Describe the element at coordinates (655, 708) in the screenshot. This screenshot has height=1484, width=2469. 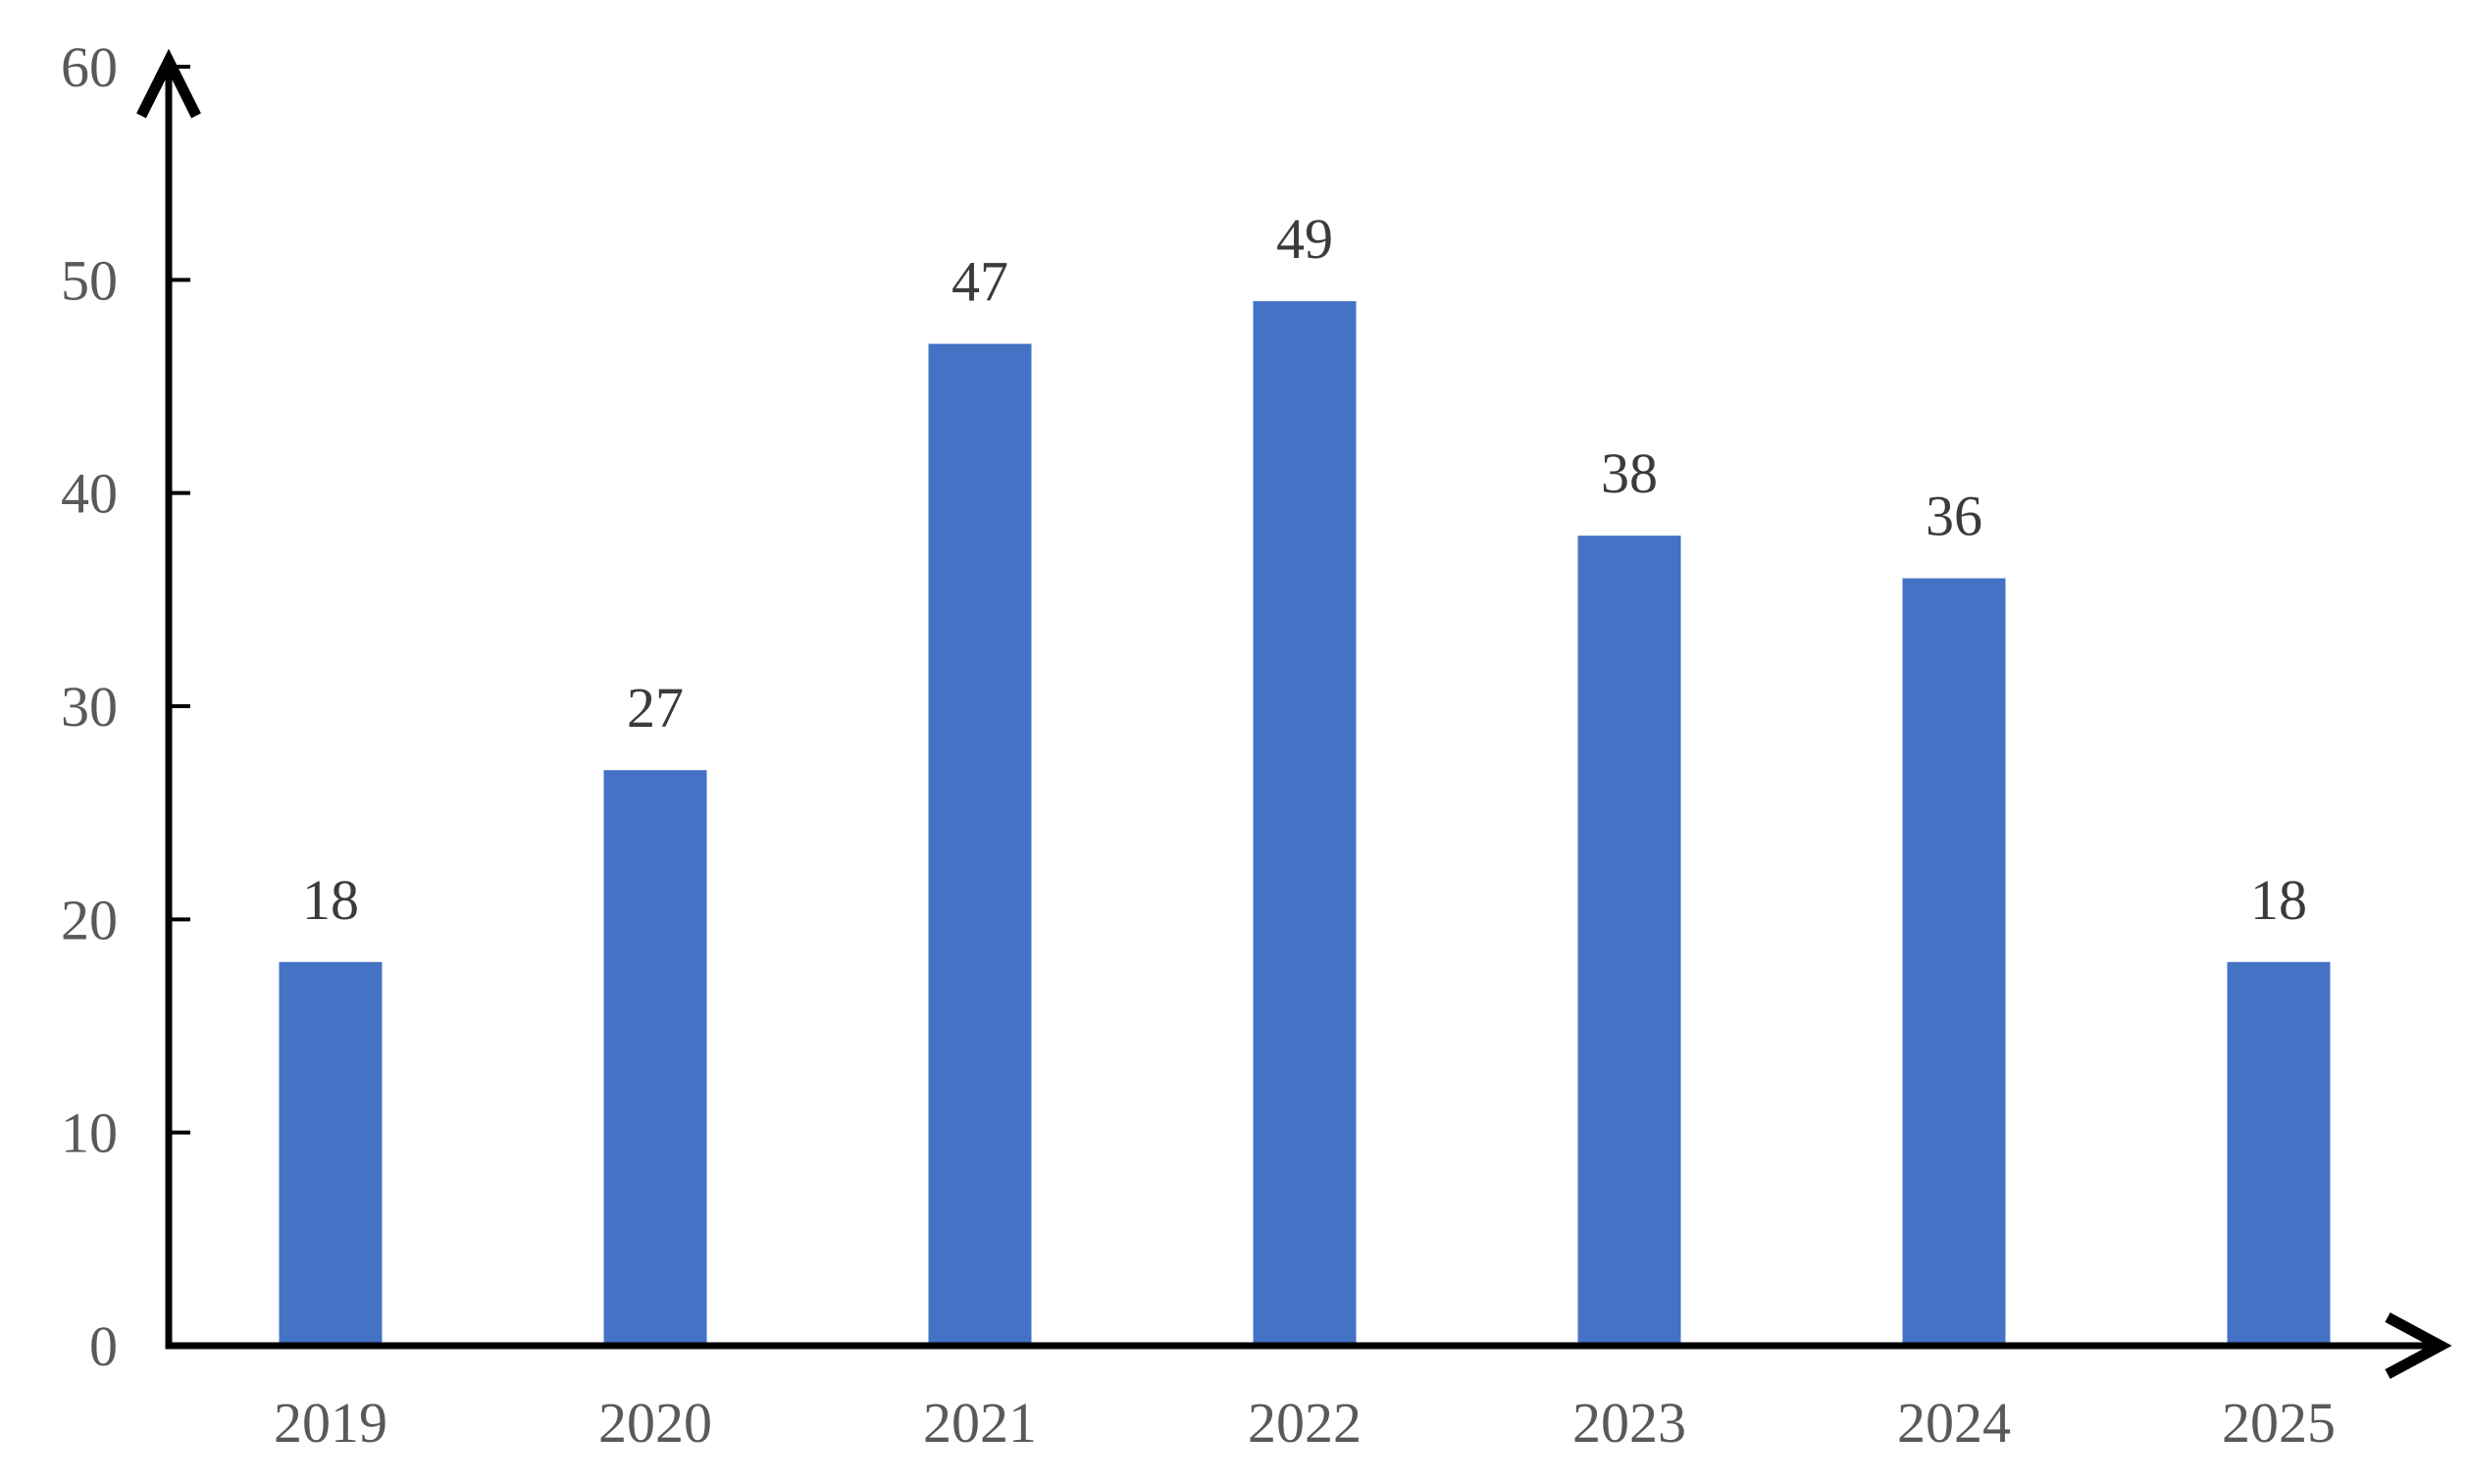
I see `value-label-2020: 27` at that location.